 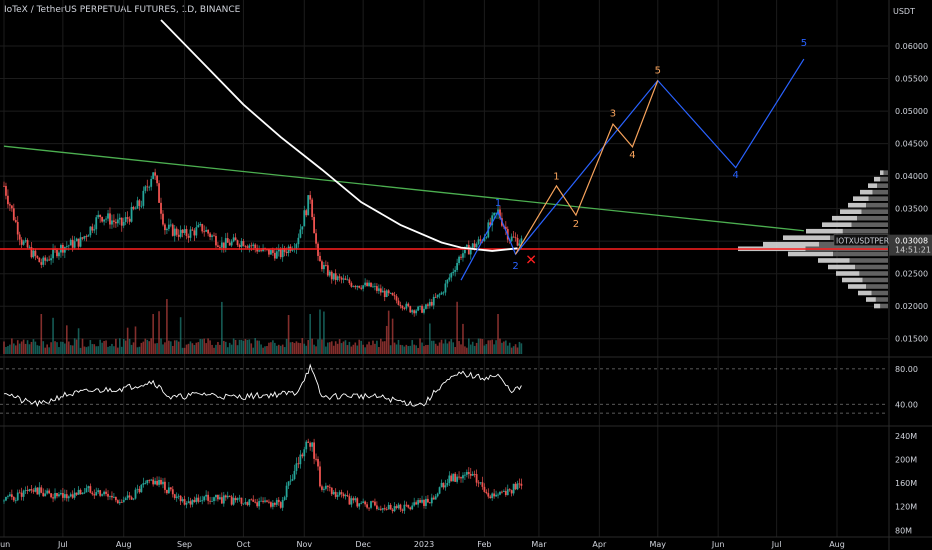 What do you see at coordinates (498, 203) in the screenshot?
I see `blue-wave-label: 1` at bounding box center [498, 203].